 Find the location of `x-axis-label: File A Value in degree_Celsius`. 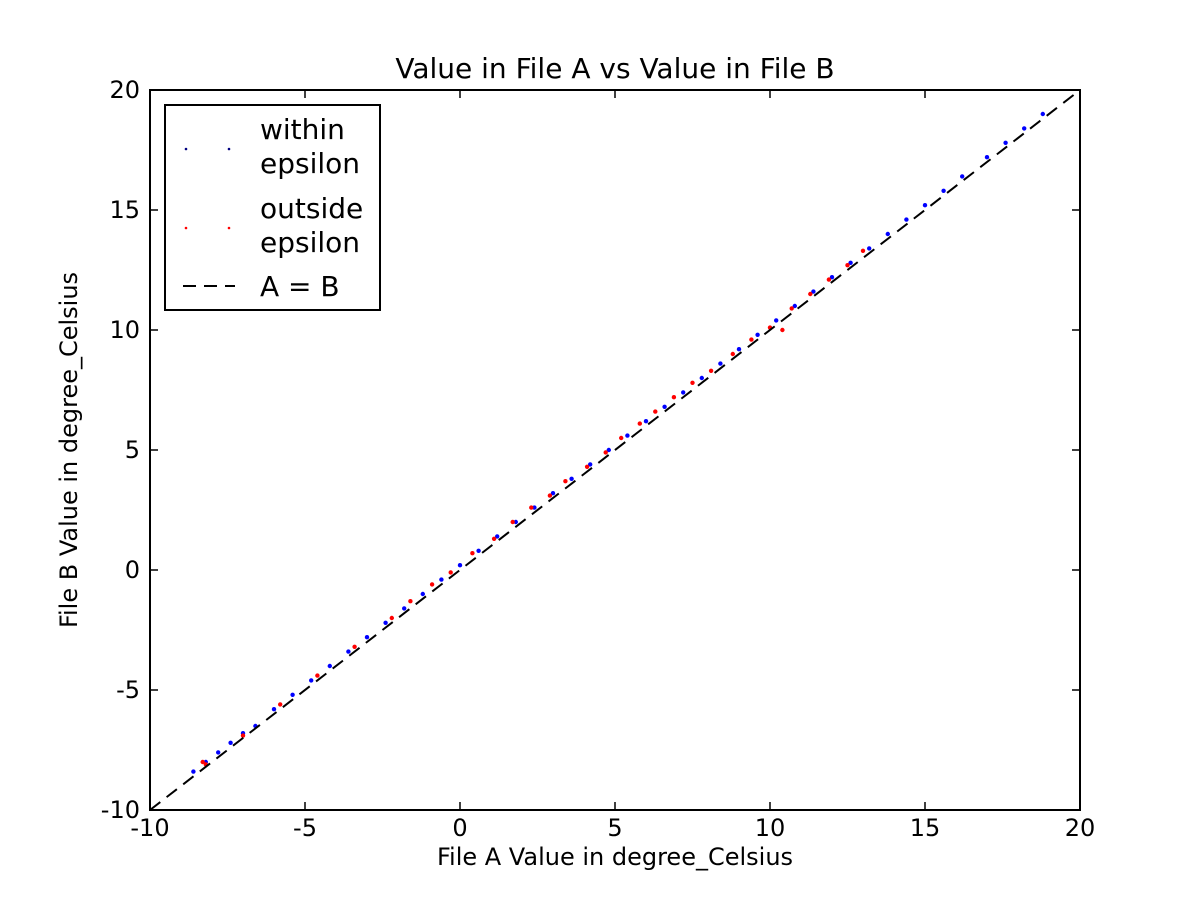

x-axis-label: File A Value in degree_Celsius is located at coordinates (615, 857).